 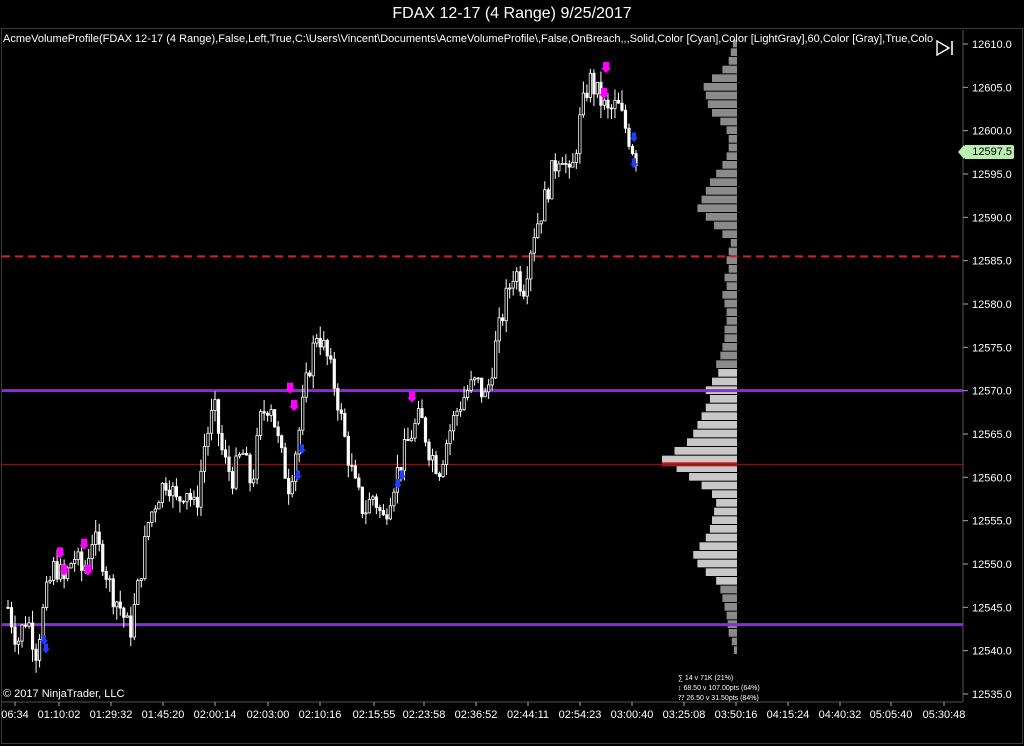 I want to click on time-tick-label: 02:10:16, so click(x=320, y=715).